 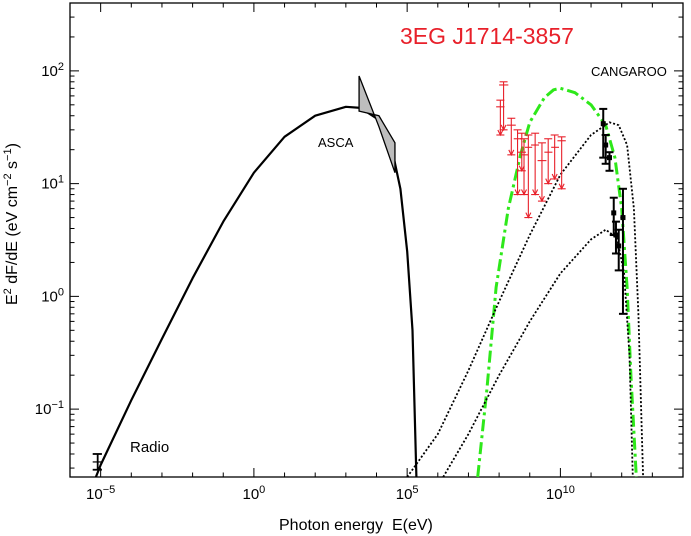 I want to click on y-tick-label: 10⁰, so click(x=52, y=295).